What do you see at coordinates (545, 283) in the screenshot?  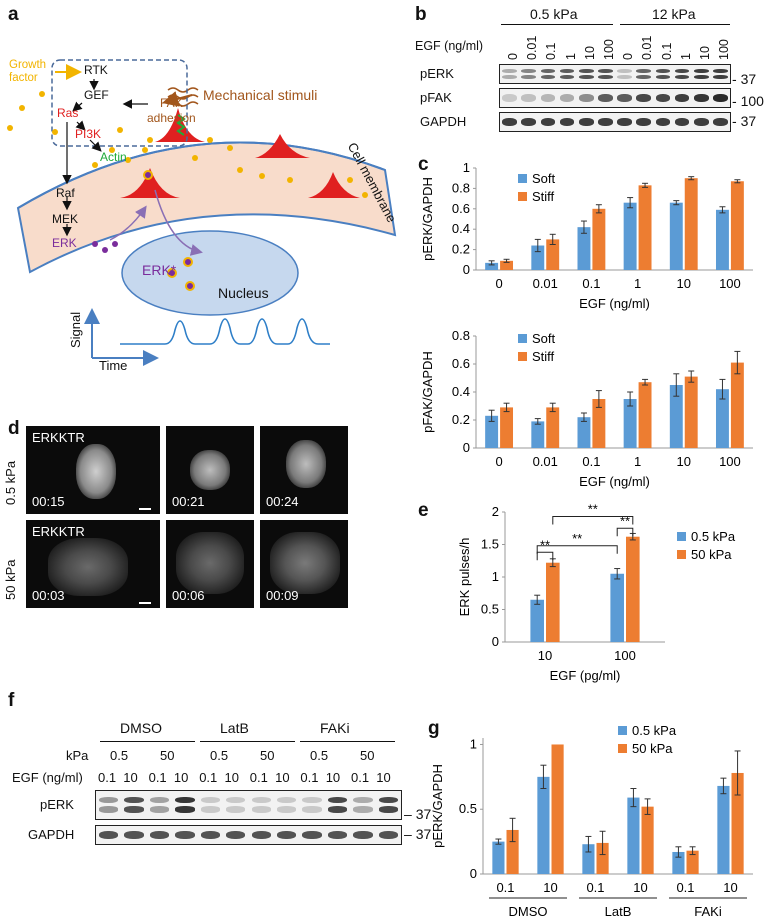 I see `x-tick-label: 0.01` at bounding box center [545, 283].